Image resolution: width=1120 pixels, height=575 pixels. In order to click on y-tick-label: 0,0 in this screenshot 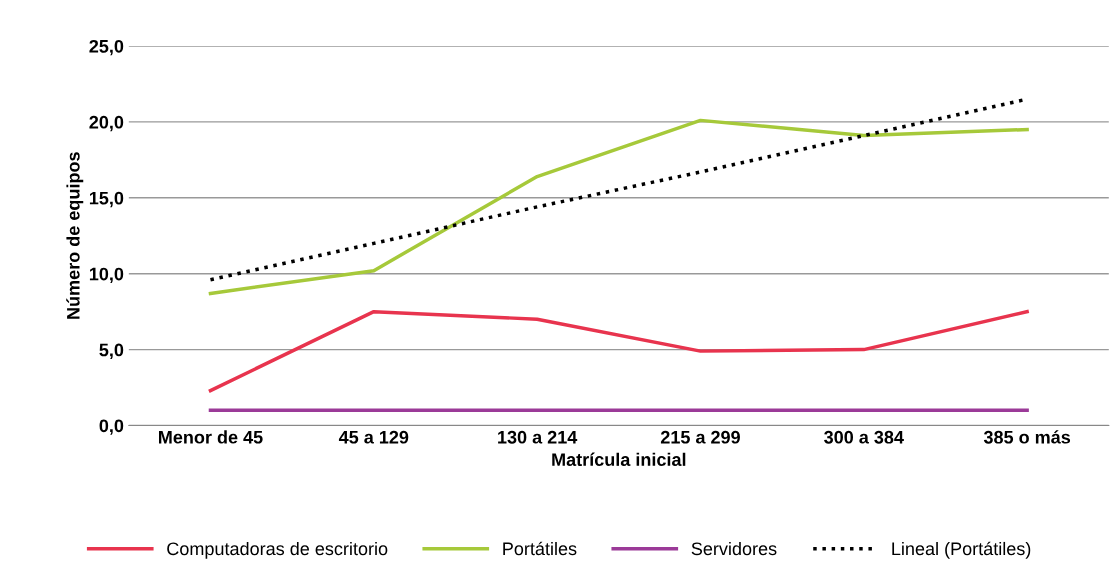, I will do `click(111, 427)`.